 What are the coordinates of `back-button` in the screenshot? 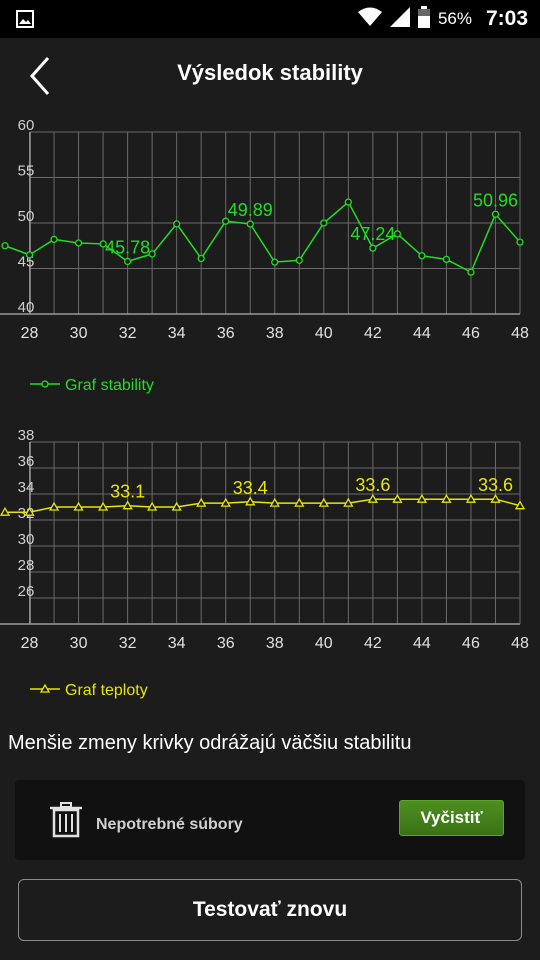 It's located at (44, 76).